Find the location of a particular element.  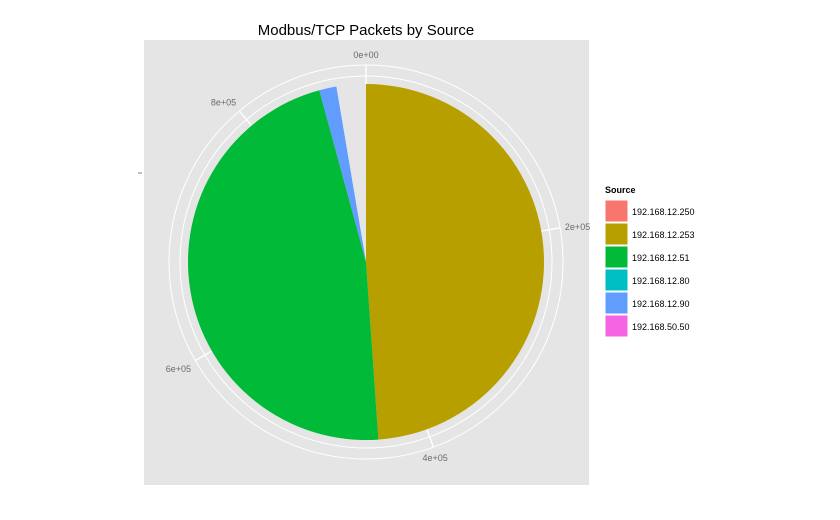

legend-label-5: 192.168.50.50 is located at coordinates (661, 327).